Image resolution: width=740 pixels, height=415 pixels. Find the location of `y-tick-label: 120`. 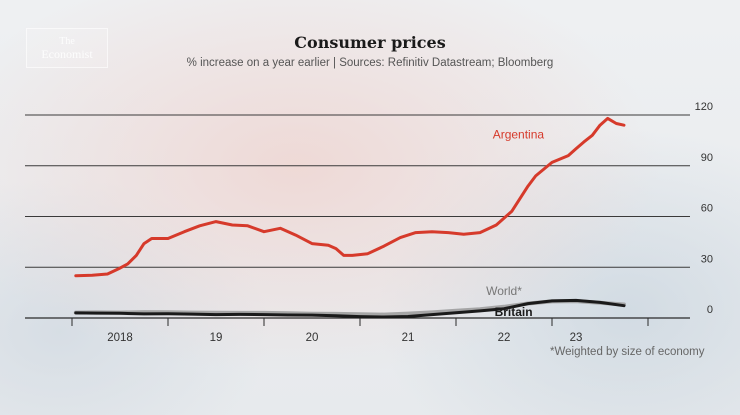

y-tick-label: 120 is located at coordinates (704, 107).